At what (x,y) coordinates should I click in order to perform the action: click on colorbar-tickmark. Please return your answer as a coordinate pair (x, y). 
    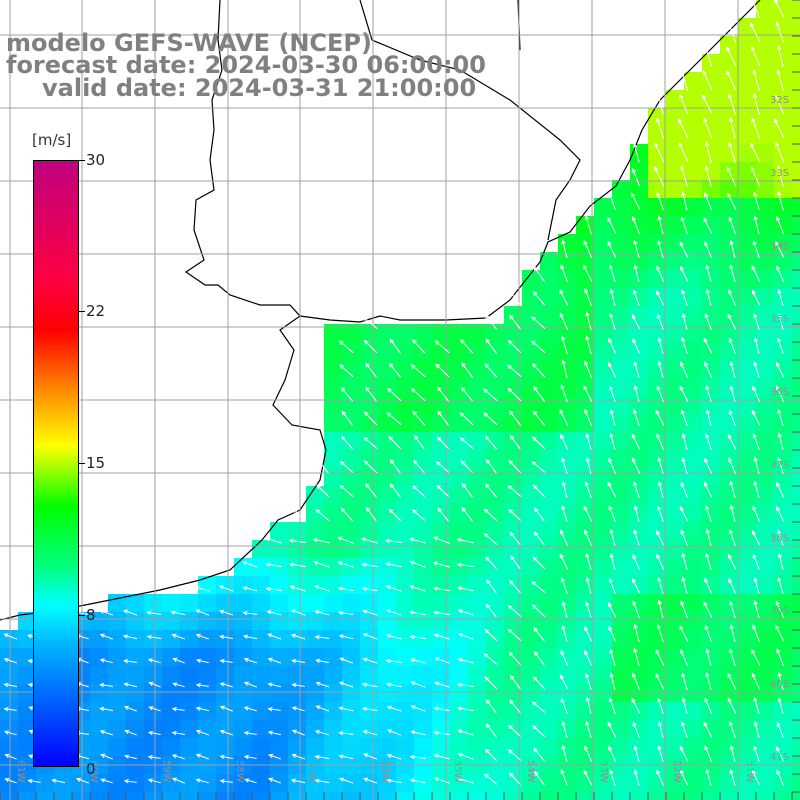
    Looking at the image, I should click on (82, 311).